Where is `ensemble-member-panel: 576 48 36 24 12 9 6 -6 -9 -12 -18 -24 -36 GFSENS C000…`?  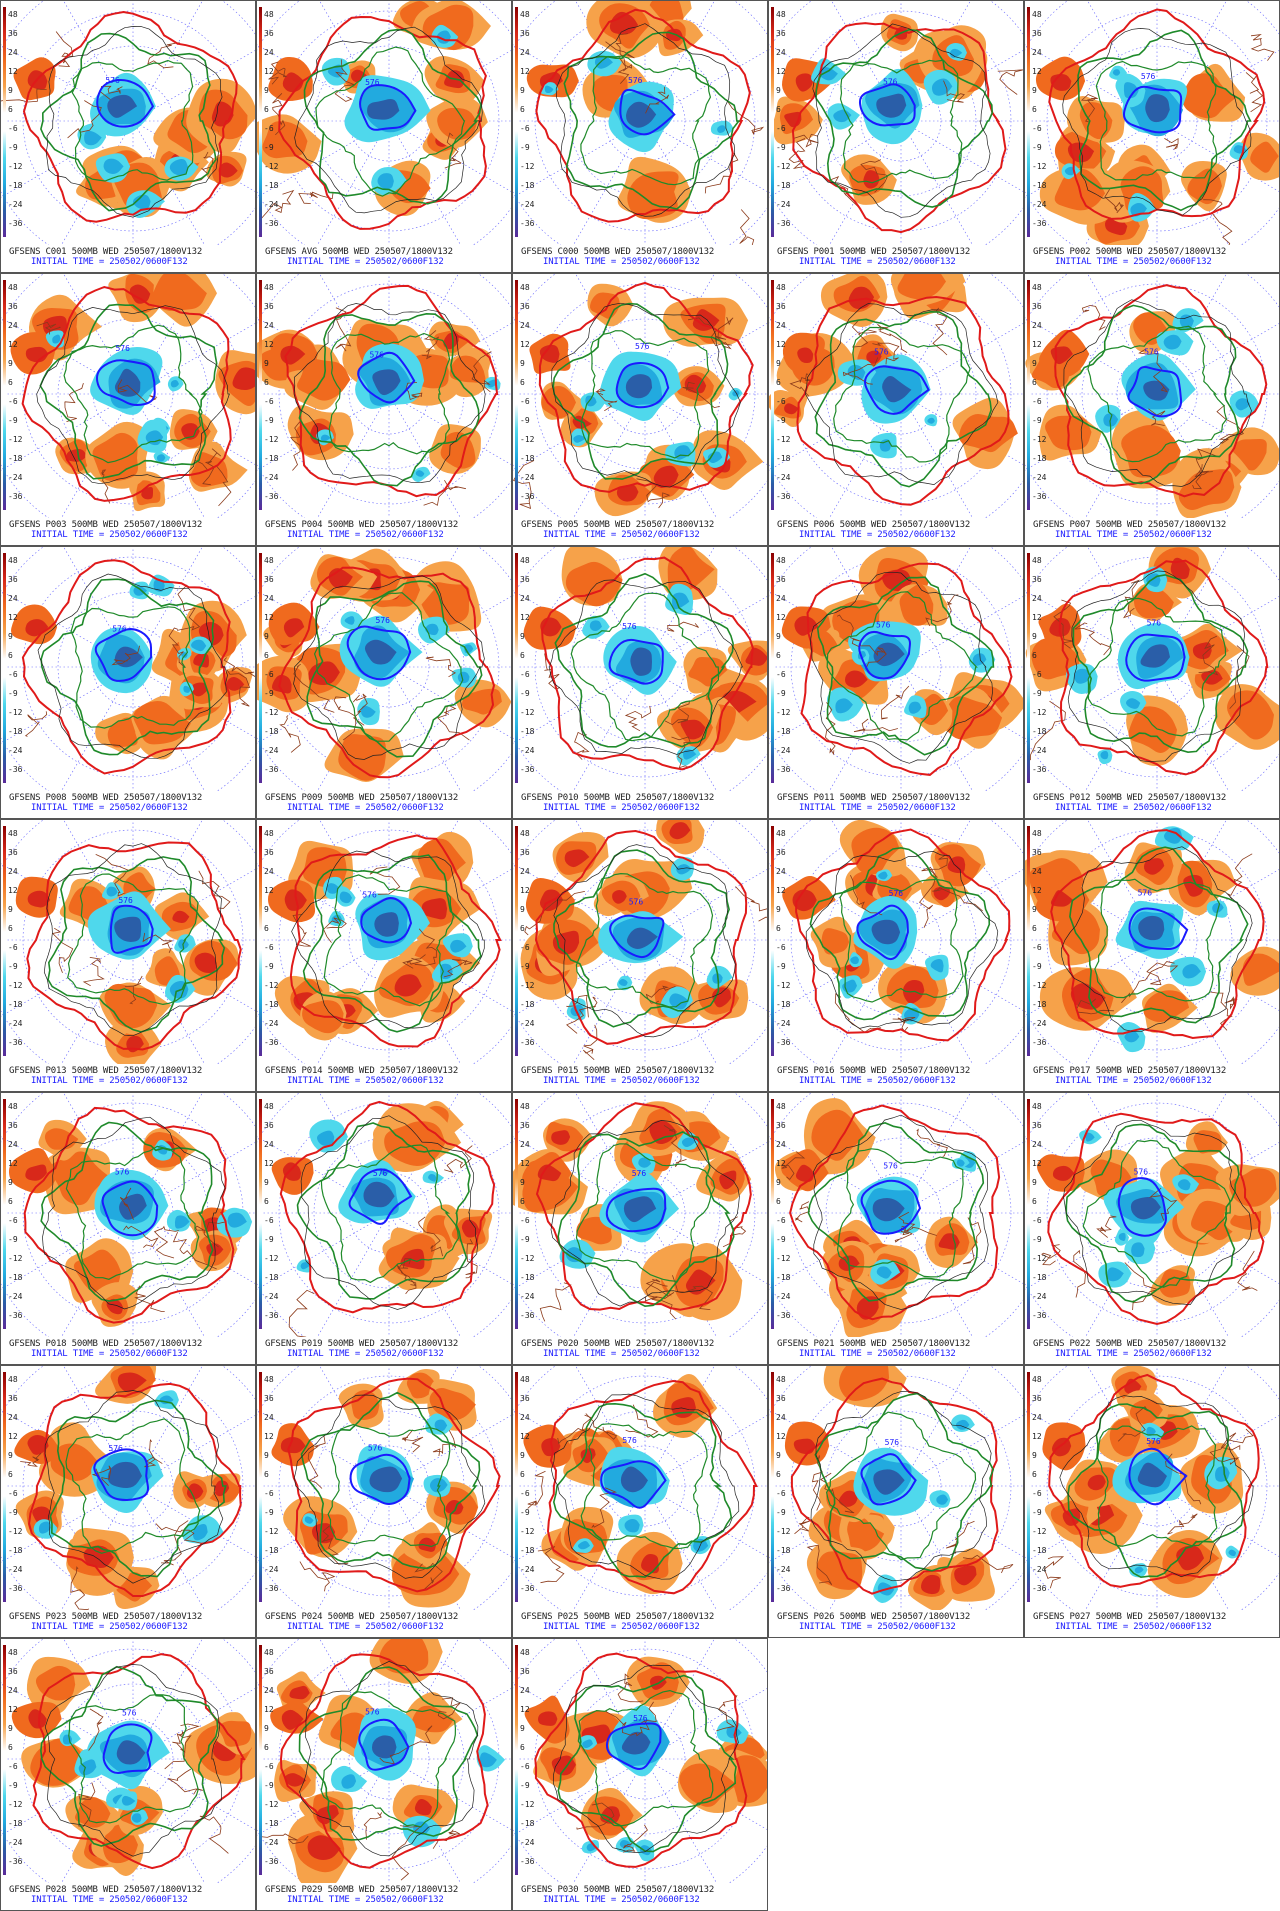 ensemble-member-panel: 576 48 36 24 12 9 6 -6 -9 -12 -18 -24 -36 GFSENS C000… is located at coordinates (640, 136).